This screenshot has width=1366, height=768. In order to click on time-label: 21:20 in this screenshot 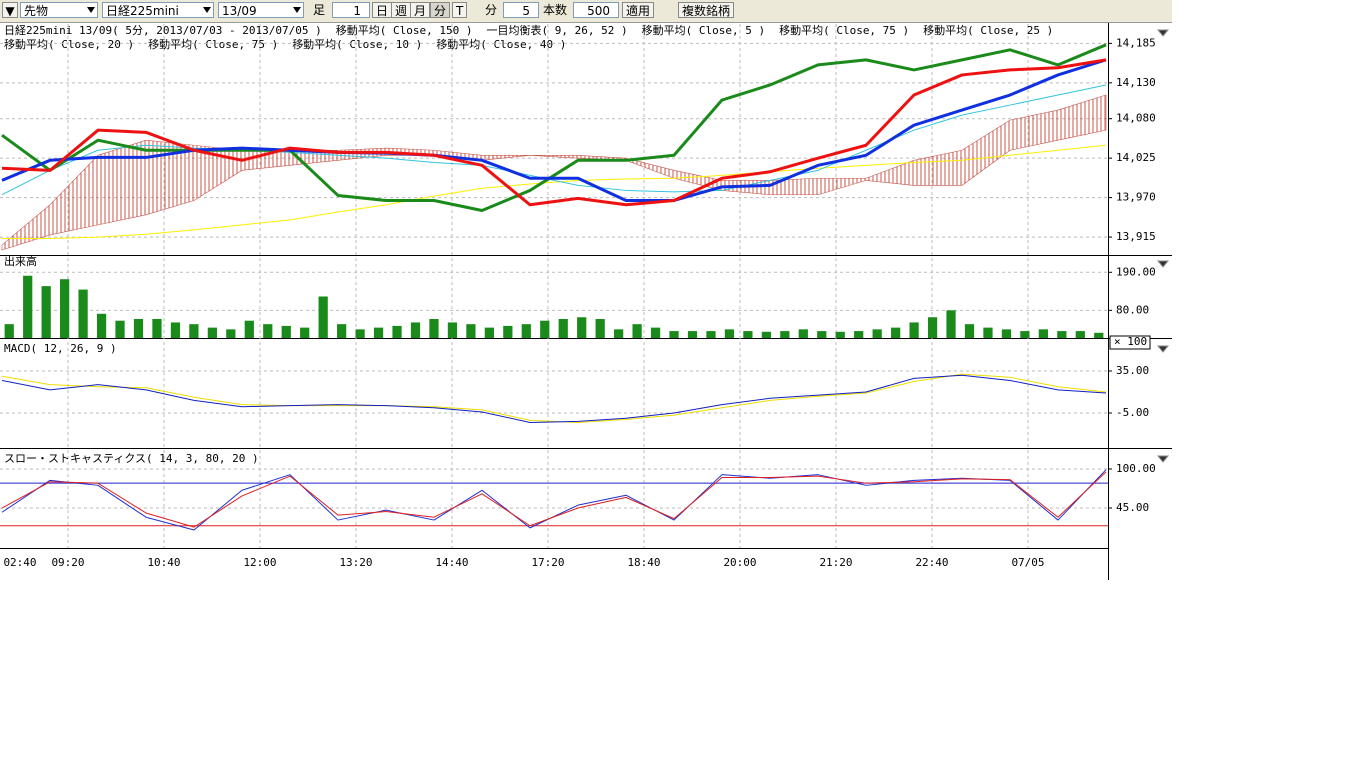, I will do `click(835, 562)`.